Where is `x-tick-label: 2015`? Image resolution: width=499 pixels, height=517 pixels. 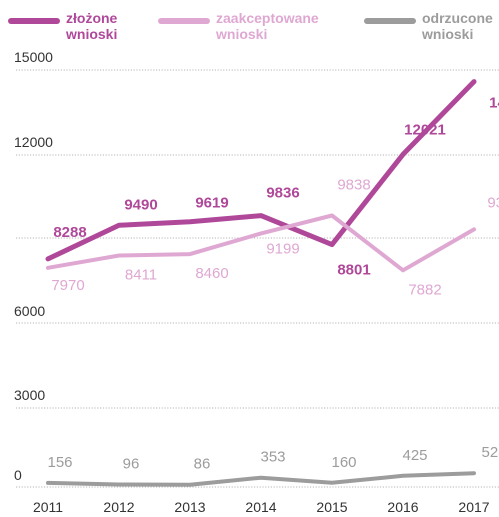 x-tick-label: 2015 is located at coordinates (331, 507).